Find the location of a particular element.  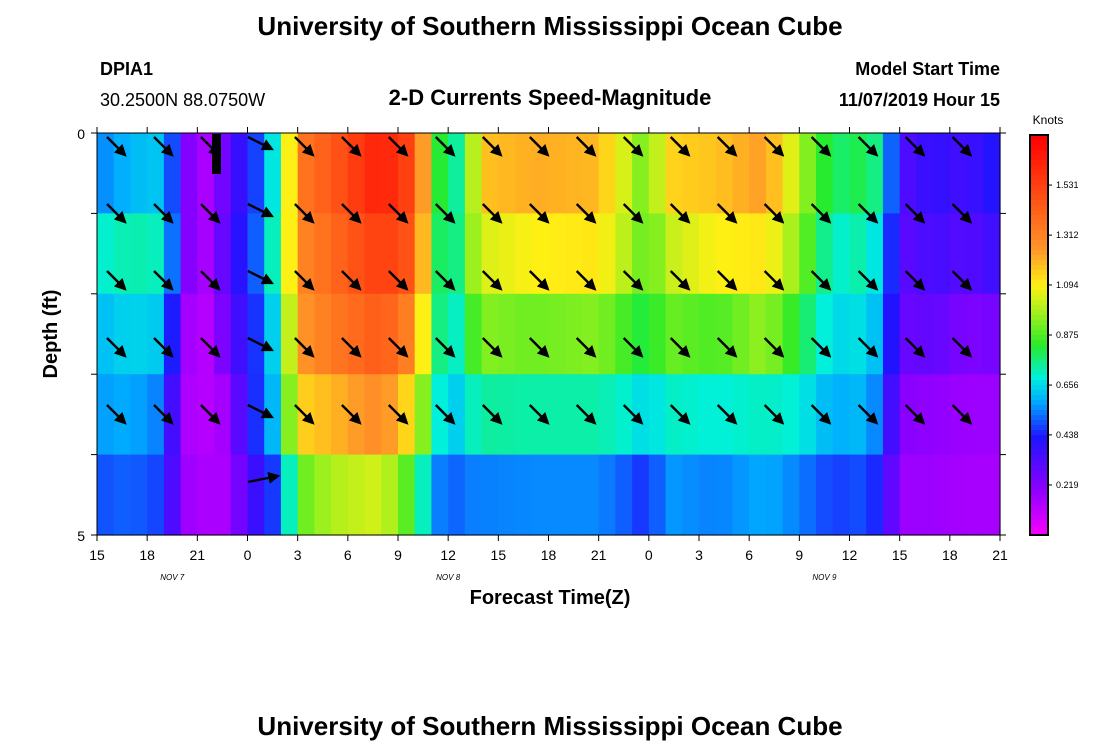

colorbar-unit-label: Knots is located at coordinates (1048, 120).